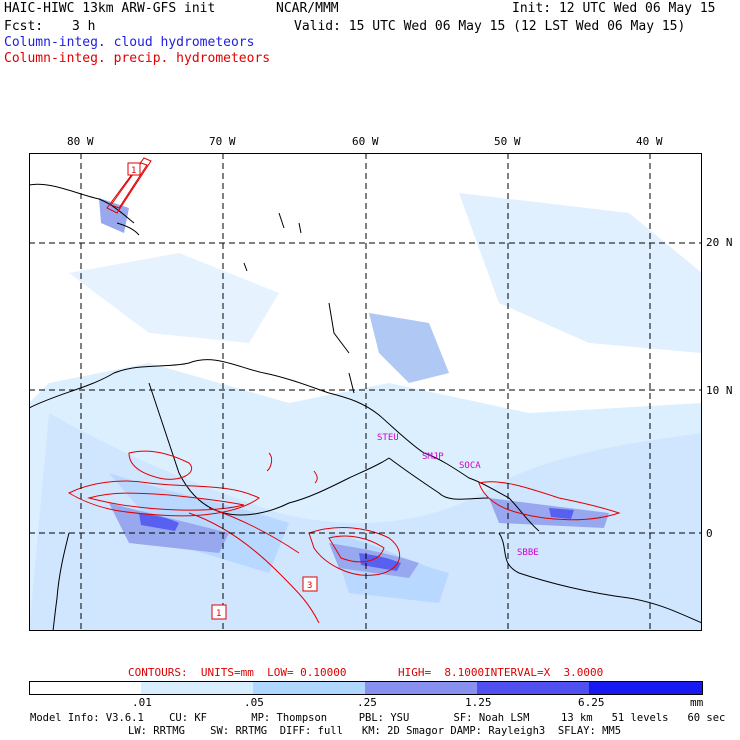  What do you see at coordinates (719, 390) in the screenshot?
I see `lat-label-10n: 10 N` at bounding box center [719, 390].